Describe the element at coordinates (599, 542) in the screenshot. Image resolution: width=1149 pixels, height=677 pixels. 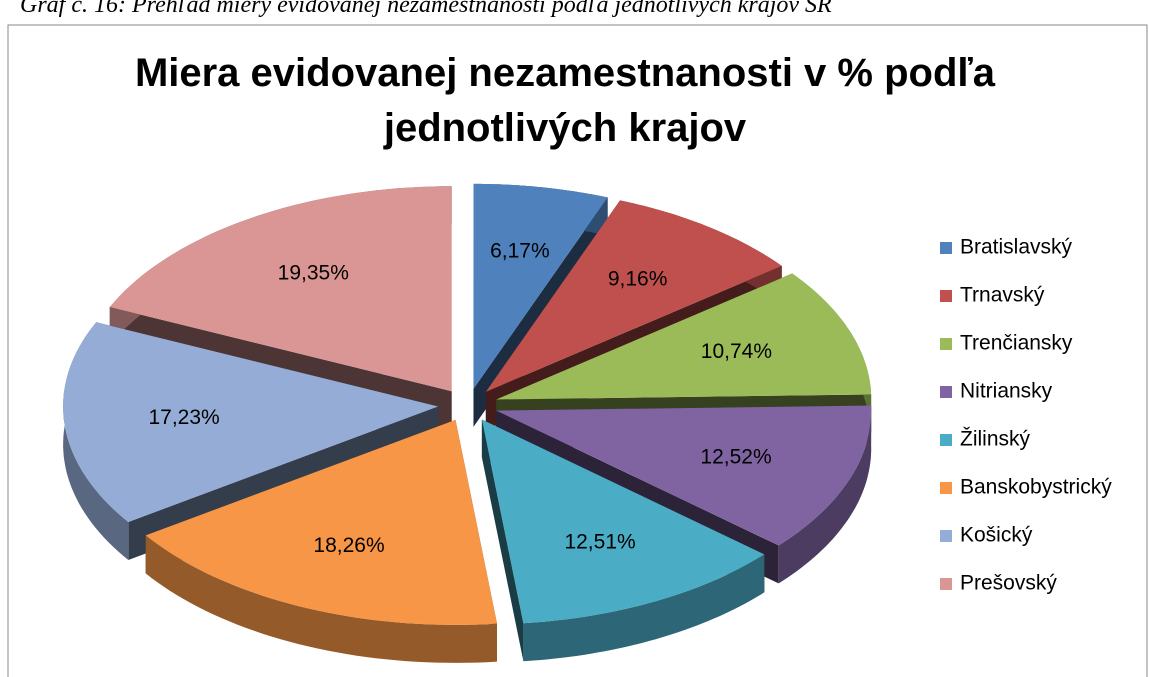
I see `data-label: 12,51%` at that location.